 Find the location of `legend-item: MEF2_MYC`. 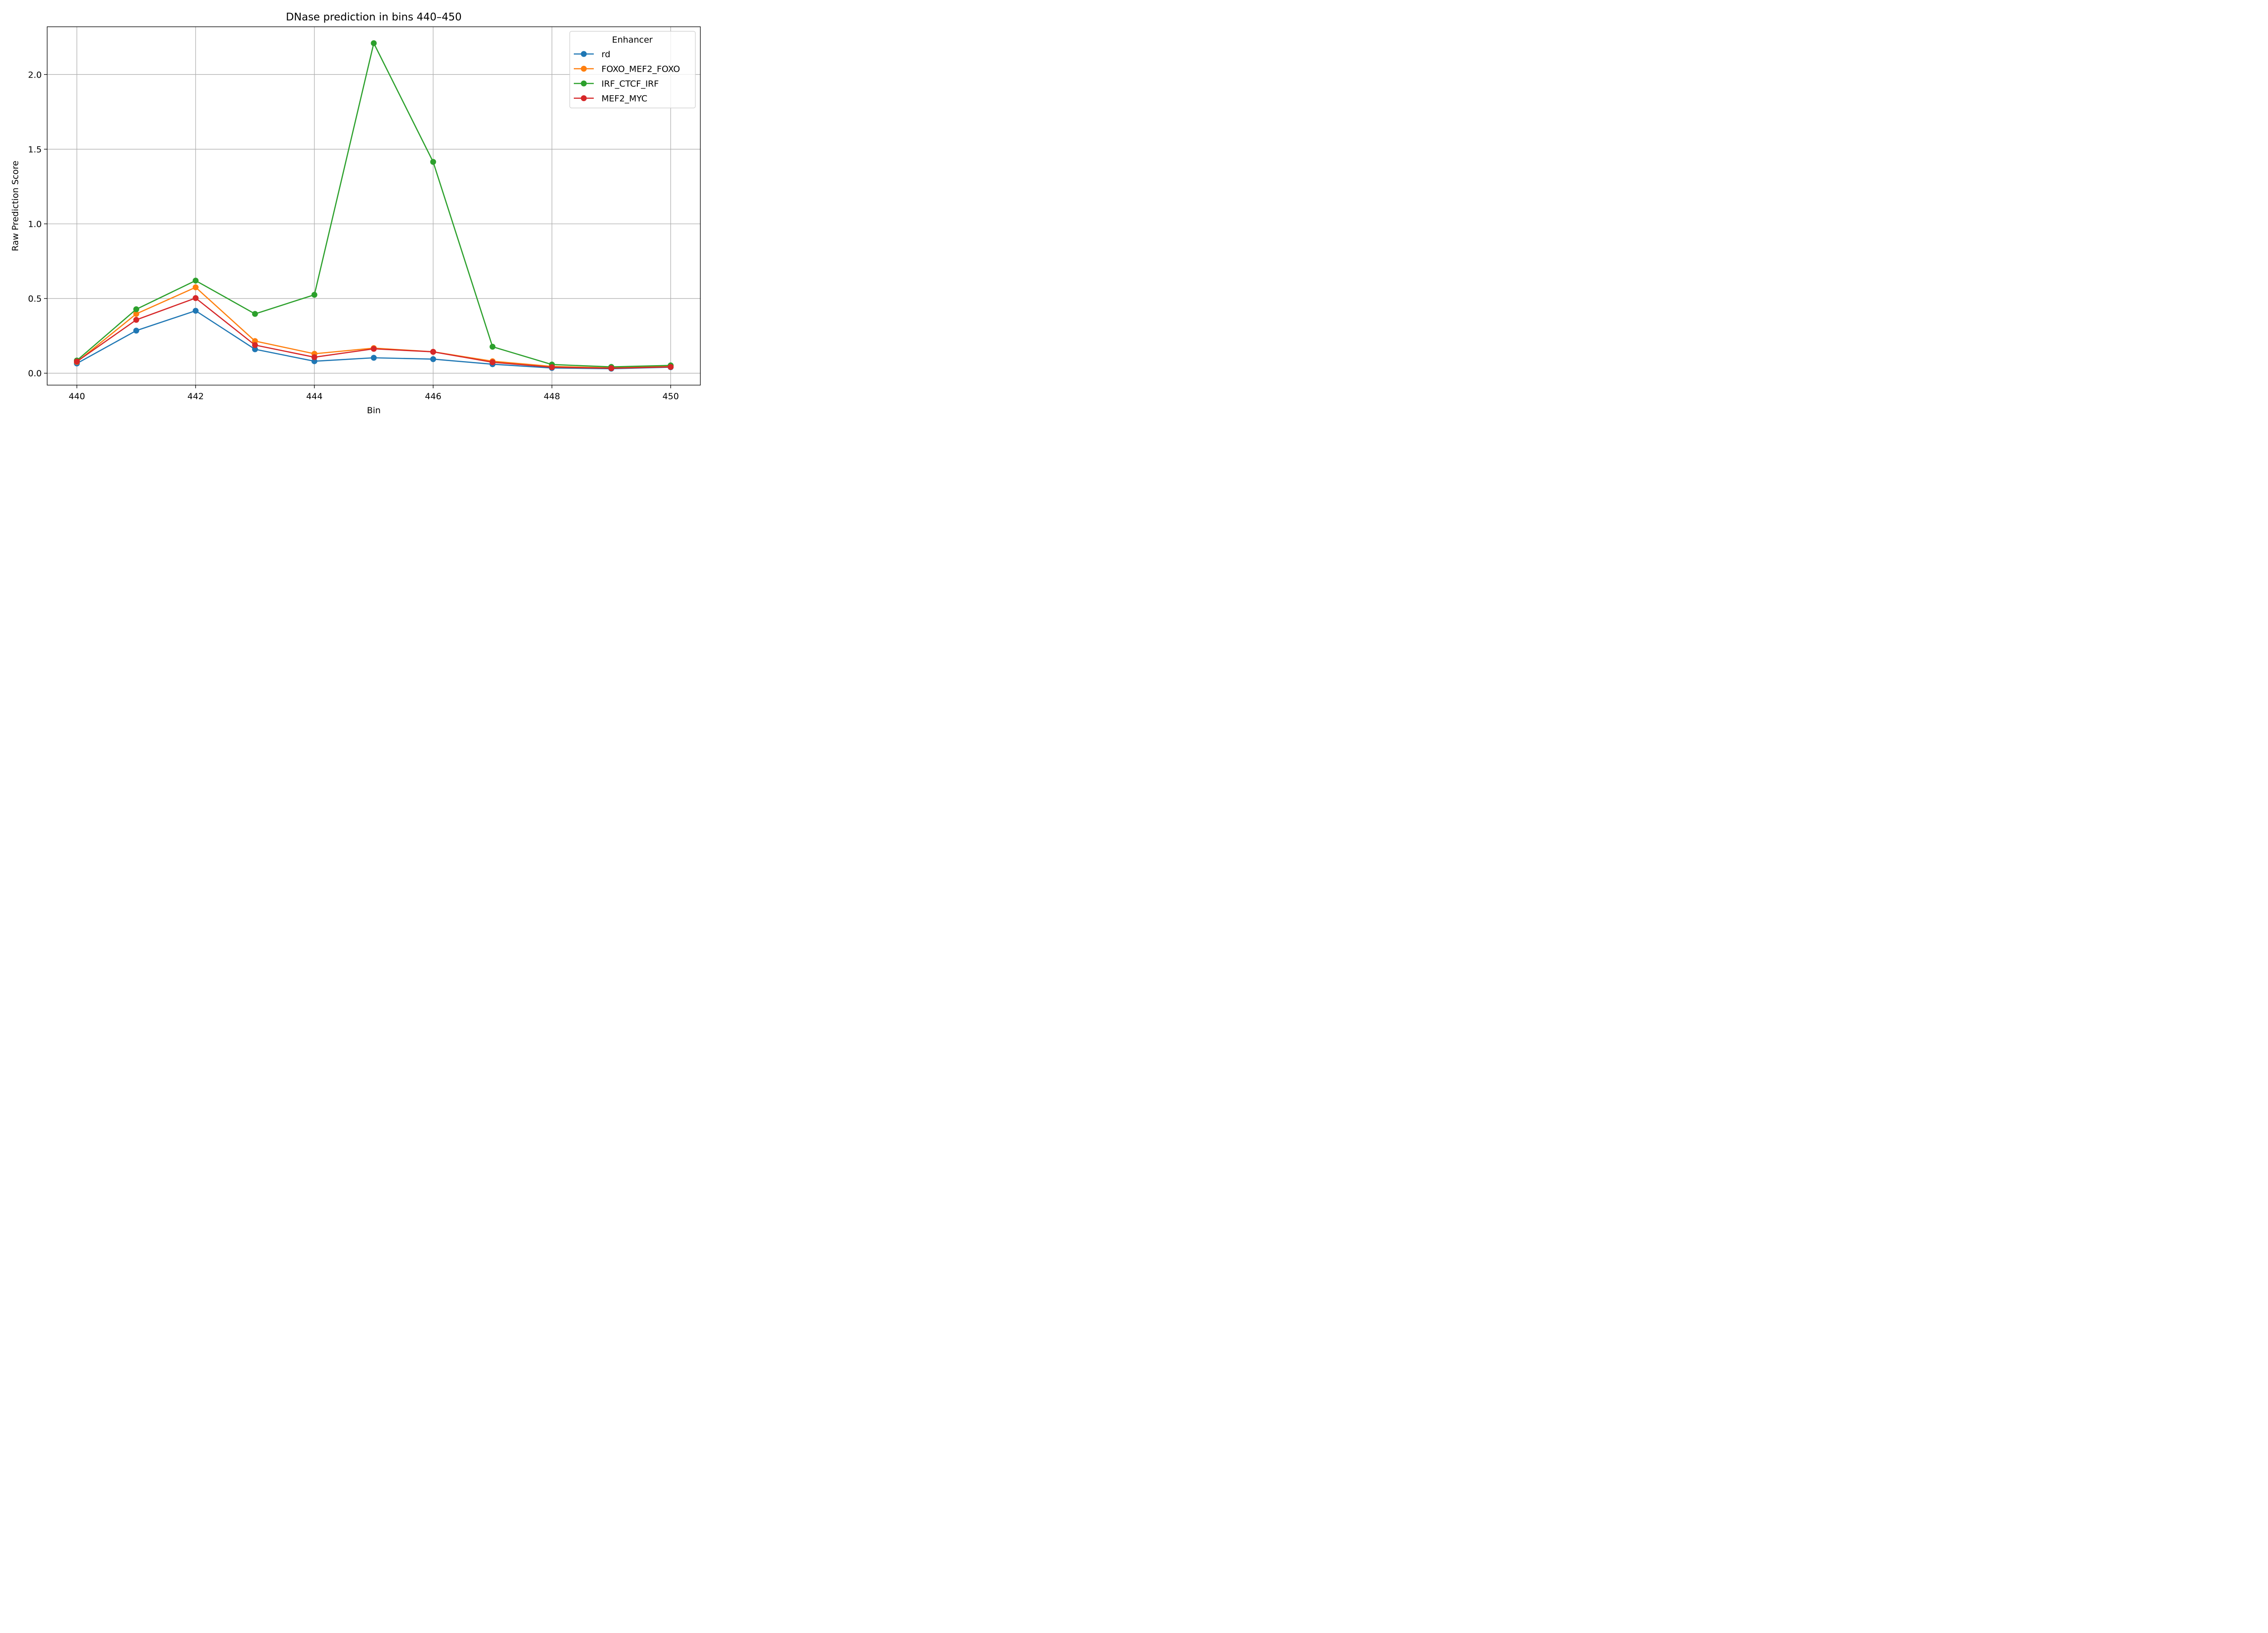

legend-item: MEF2_MYC is located at coordinates (610, 99).